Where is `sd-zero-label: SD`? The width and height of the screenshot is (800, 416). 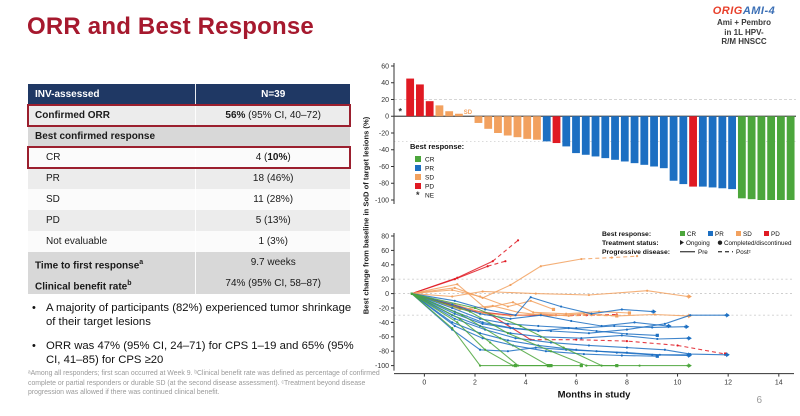 sd-zero-label: SD is located at coordinates (468, 113).